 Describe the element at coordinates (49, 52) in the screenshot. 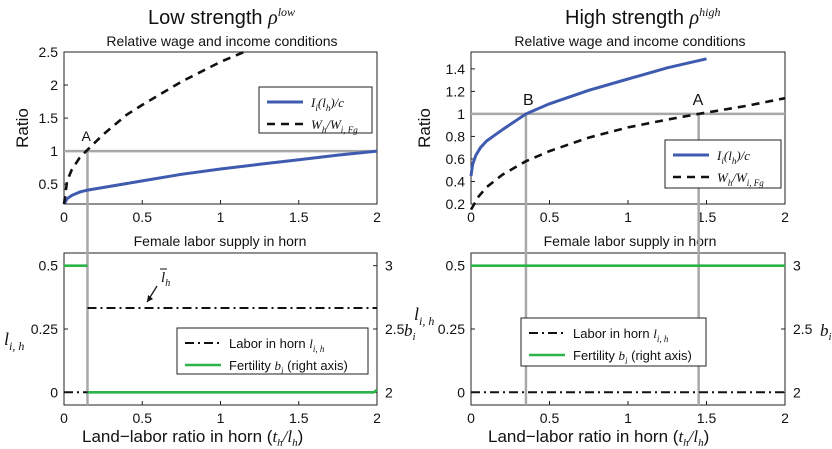

I see `lt-ytick-label: 2.5` at that location.